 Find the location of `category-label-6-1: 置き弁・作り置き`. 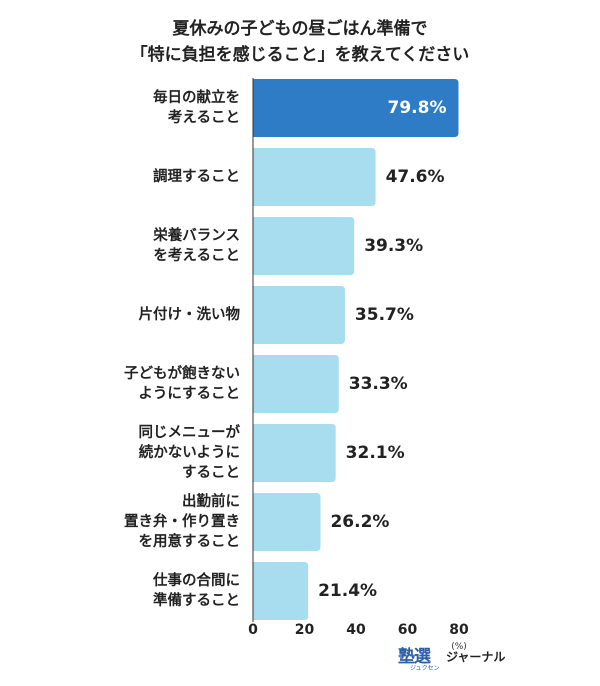

category-label-6-1: 置き弁・作り置き is located at coordinates (182, 521).